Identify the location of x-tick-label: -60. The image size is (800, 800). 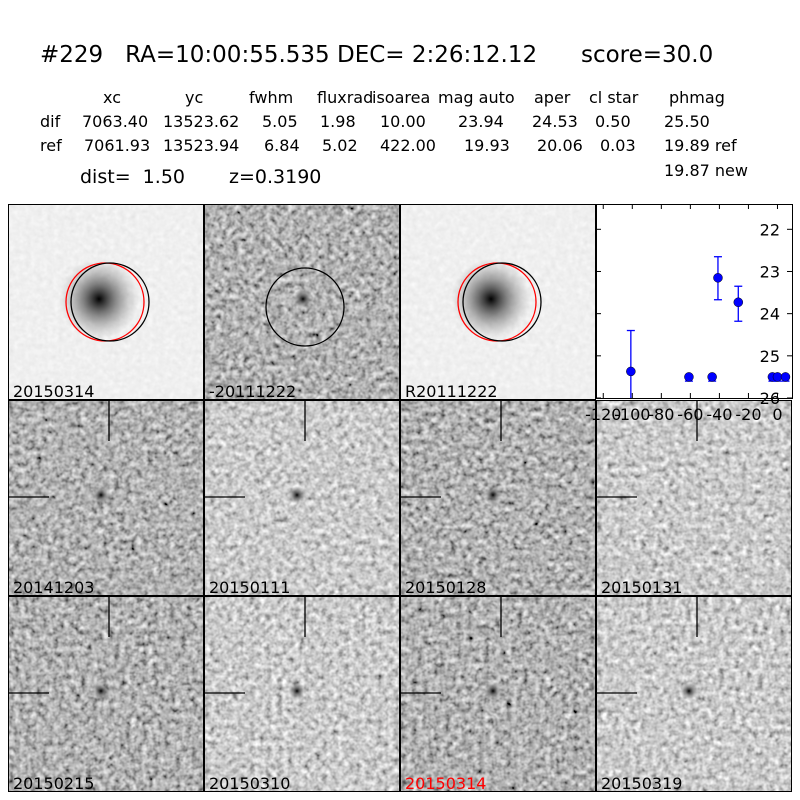
(690, 414).